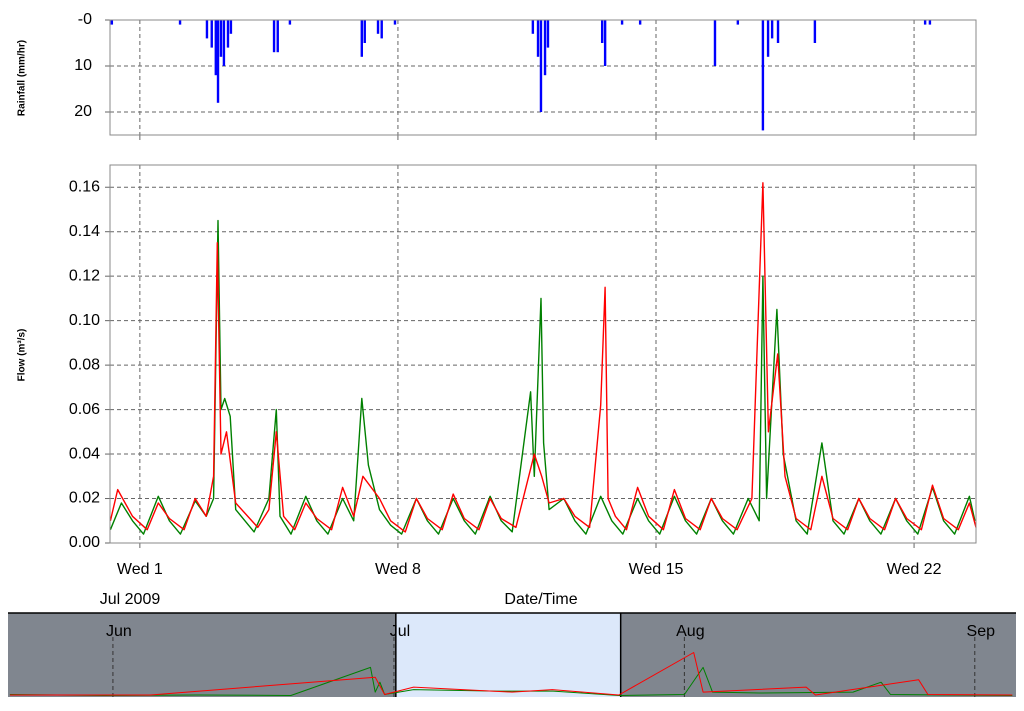 This screenshot has width=1024, height=711. What do you see at coordinates (84, 231) in the screenshot?
I see `y-tick-label: 0.14` at bounding box center [84, 231].